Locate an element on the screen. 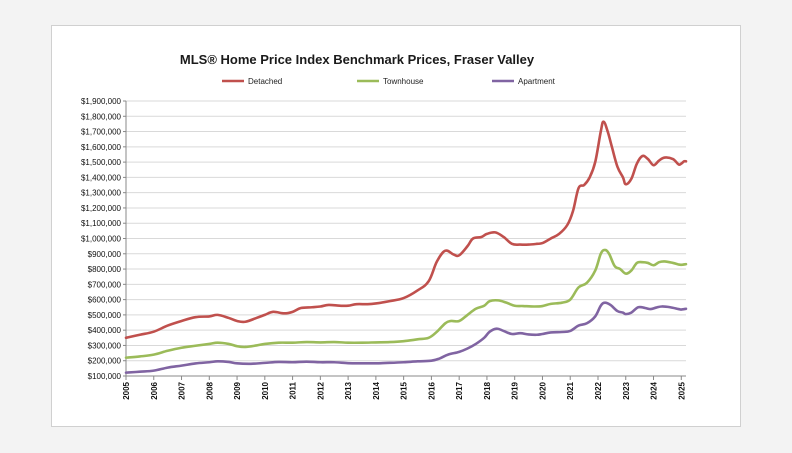 The image size is (792, 453). x-tick-label: 2024 is located at coordinates (654, 390).